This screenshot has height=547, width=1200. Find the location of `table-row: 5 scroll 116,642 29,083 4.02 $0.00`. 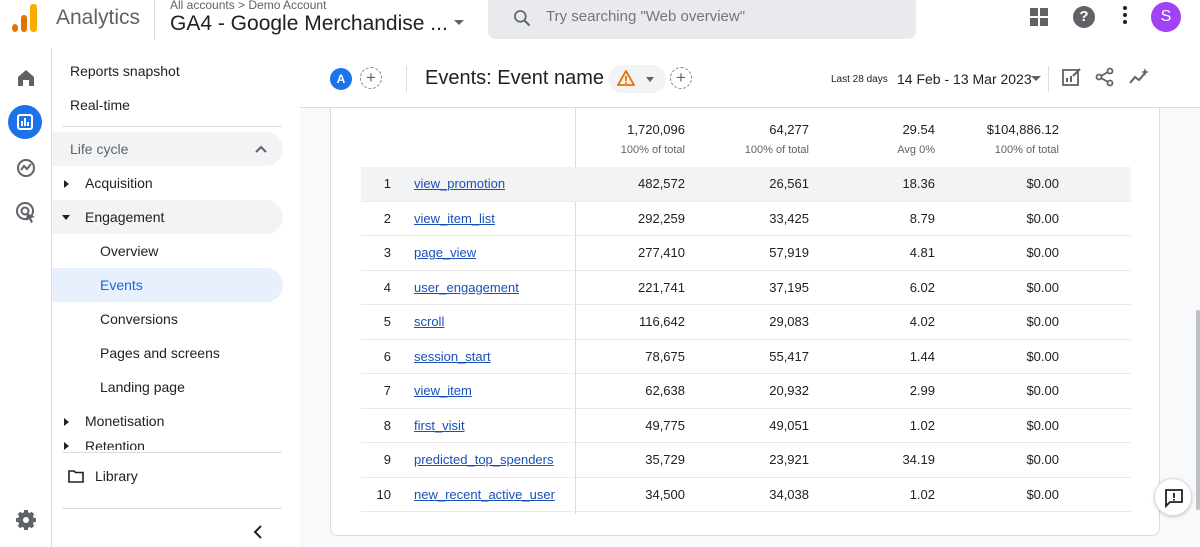

table-row: 5 scroll 116,642 29,083 4.02 $0.00 is located at coordinates (746, 322).